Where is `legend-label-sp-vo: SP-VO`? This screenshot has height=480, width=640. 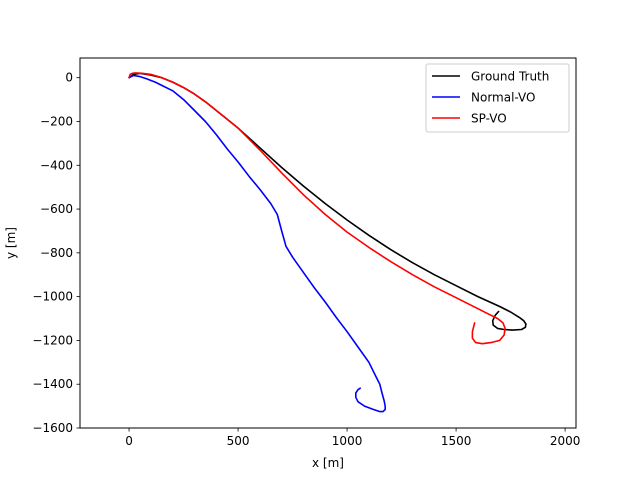
legend-label-sp-vo: SP-VO is located at coordinates (489, 119).